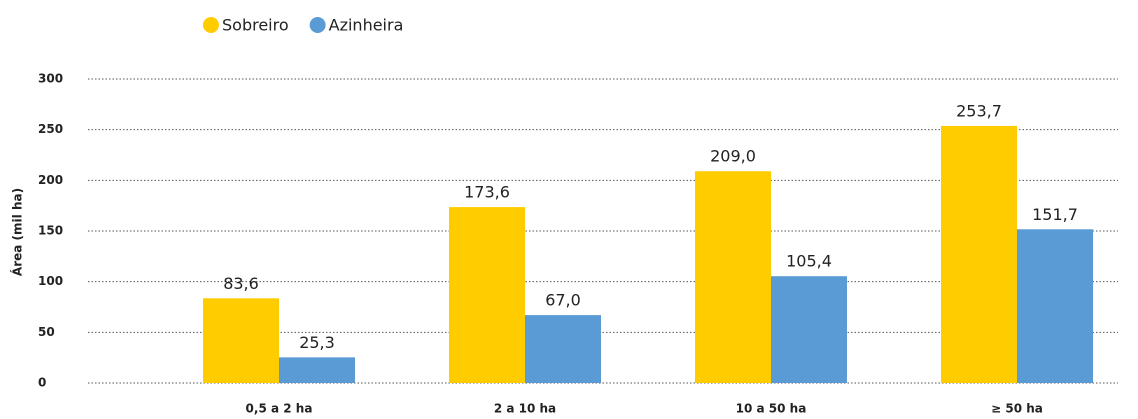 The image size is (1138, 419). I want to click on x-tick-label: 2 a 10 ha, so click(525, 409).